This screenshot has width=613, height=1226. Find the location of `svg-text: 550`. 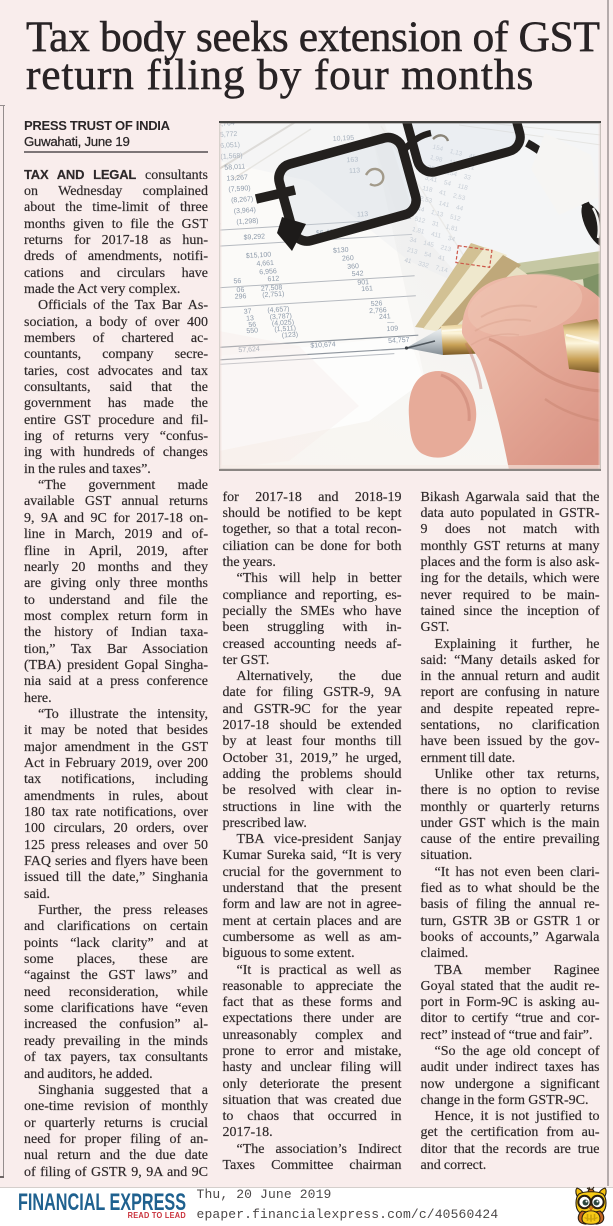

svg-text: 550 is located at coordinates (252, 331).